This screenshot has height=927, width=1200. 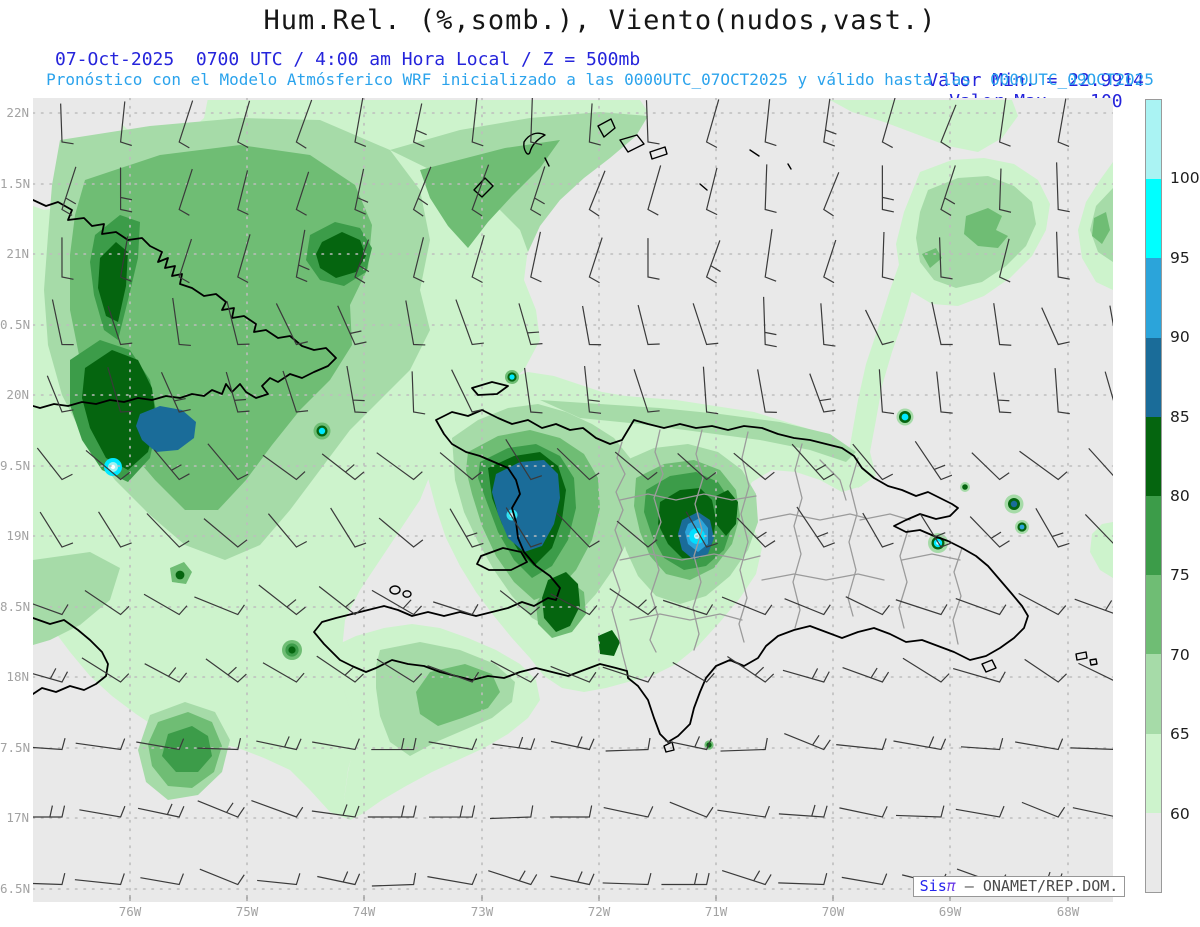 What do you see at coordinates (950, 911) in the screenshot?
I see `lon-tick-label: 69W` at bounding box center [950, 911].